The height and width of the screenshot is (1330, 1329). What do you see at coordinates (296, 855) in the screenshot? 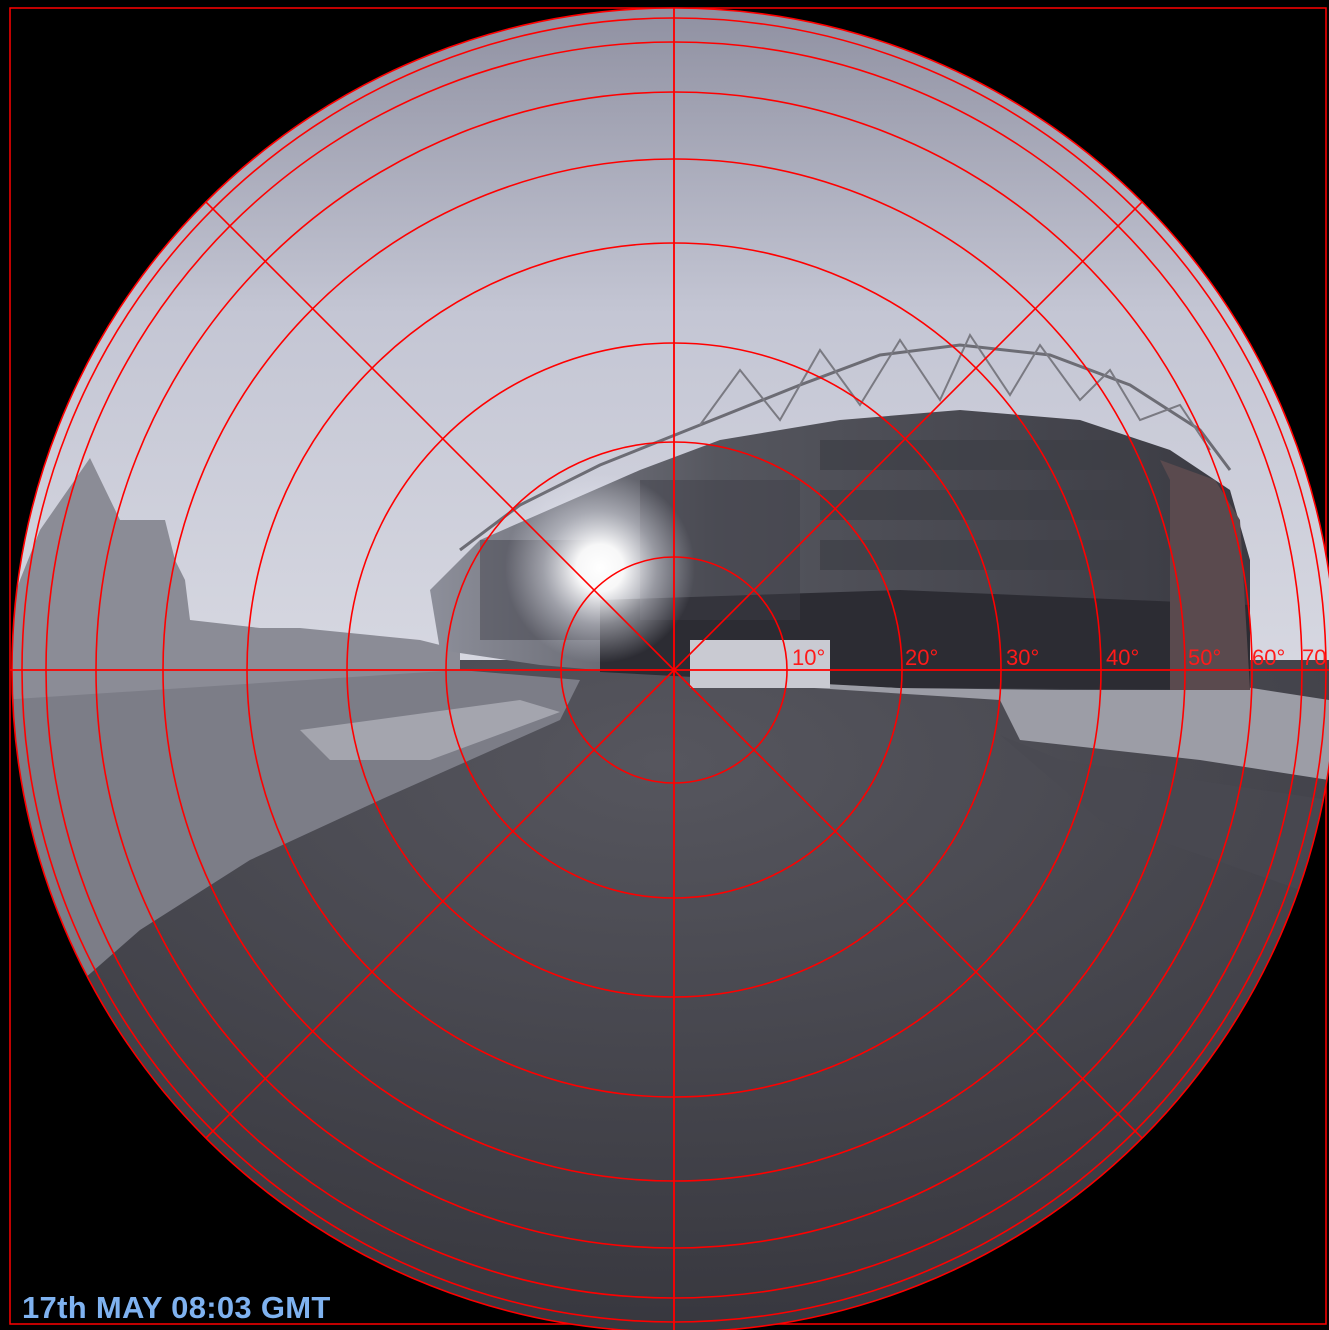
I see `left-pavement` at bounding box center [296, 855].